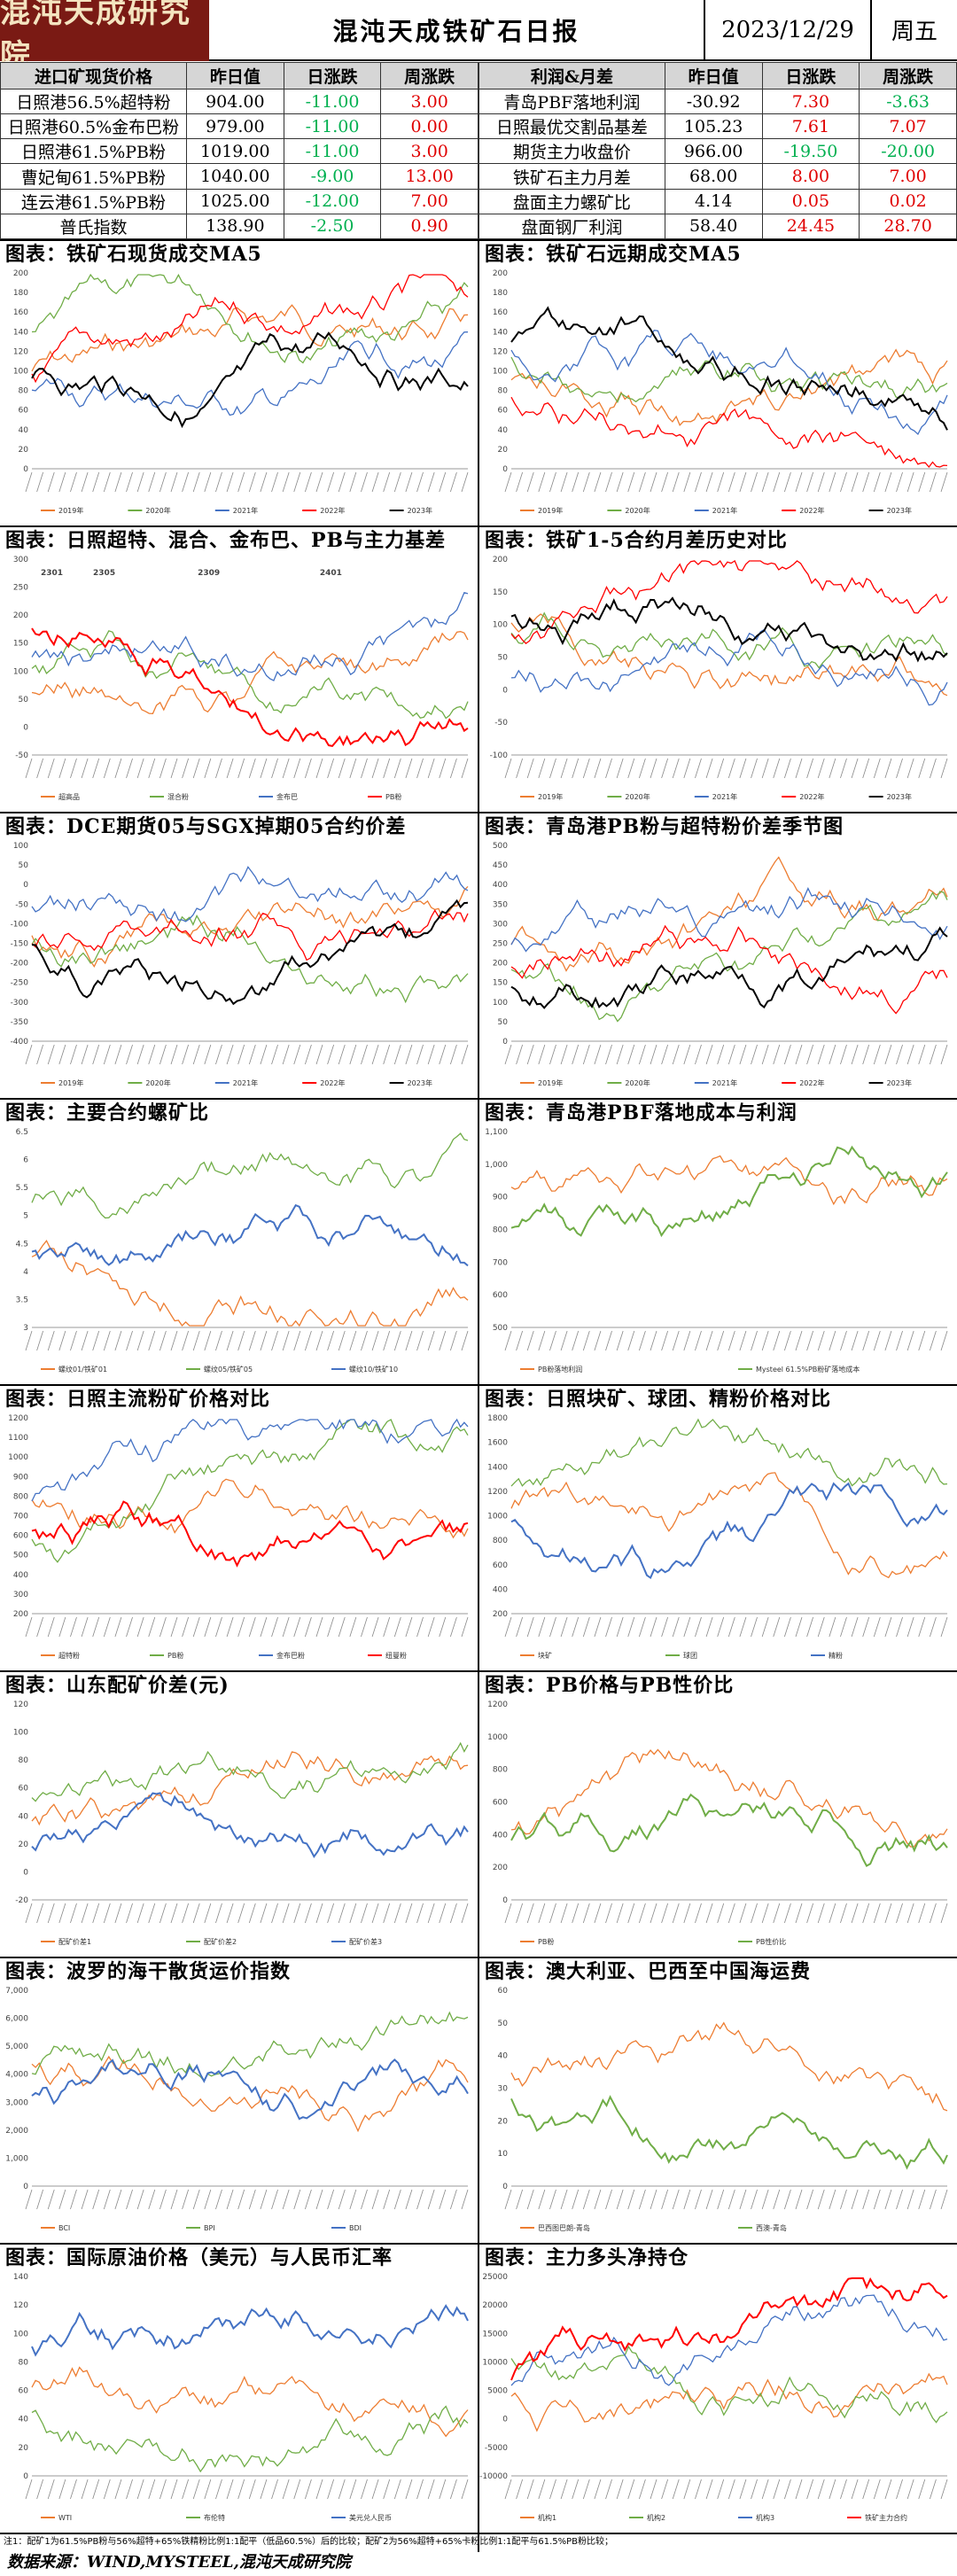  Describe the element at coordinates (157, 1083) in the screenshot. I see `legend-label: 2020年` at that location.